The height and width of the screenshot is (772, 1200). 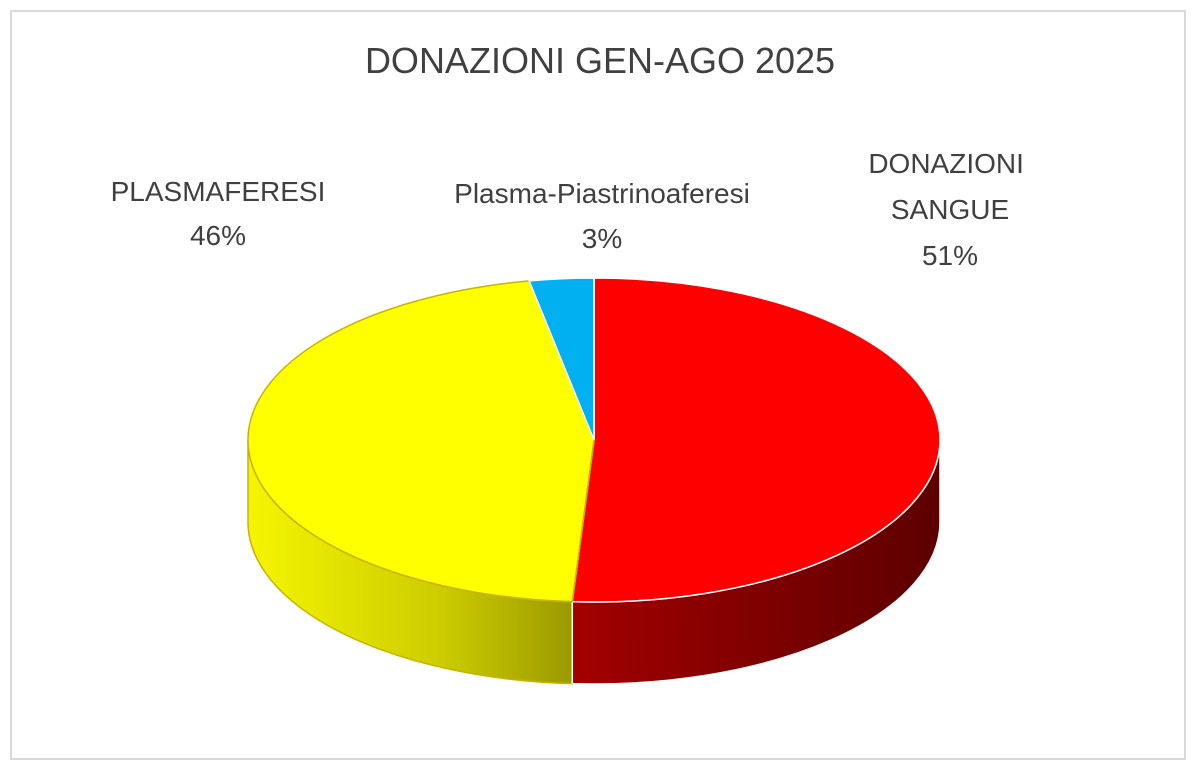 What do you see at coordinates (949, 186) in the screenshot?
I see `slice-label-donazioni-sangue: DONAZIONI SANGUE` at bounding box center [949, 186].